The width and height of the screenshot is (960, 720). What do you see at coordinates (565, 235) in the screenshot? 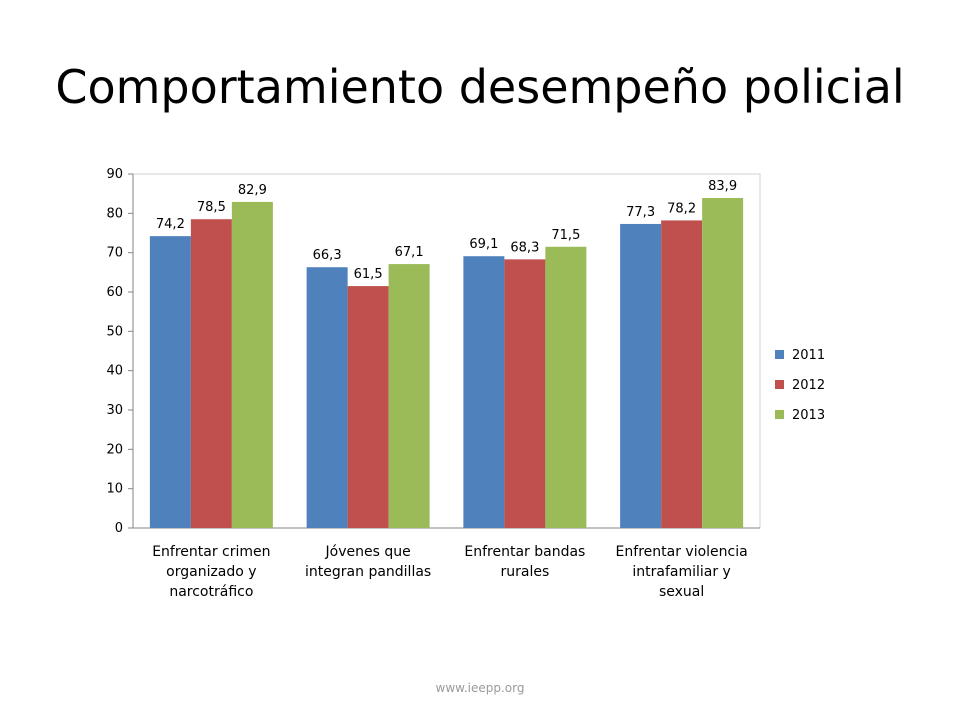
I see `data-label: 71,5` at bounding box center [565, 235].